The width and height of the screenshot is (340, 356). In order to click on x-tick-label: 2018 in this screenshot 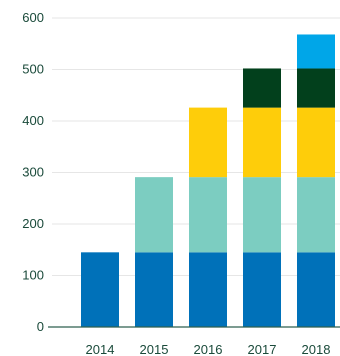, I will do `click(316, 349)`.